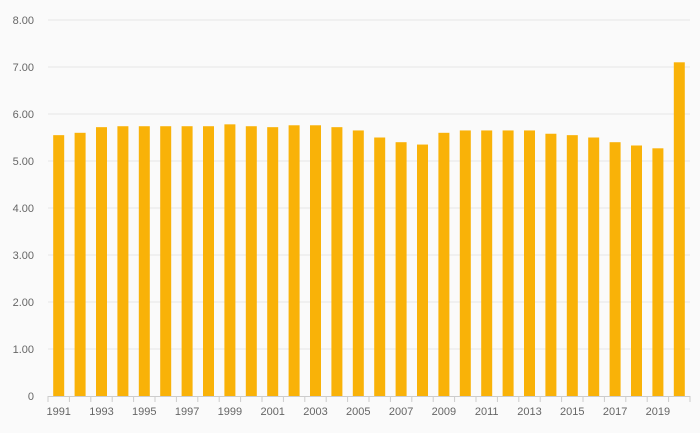  Describe the element at coordinates (636, 270) in the screenshot. I see `bar-2018` at that location.